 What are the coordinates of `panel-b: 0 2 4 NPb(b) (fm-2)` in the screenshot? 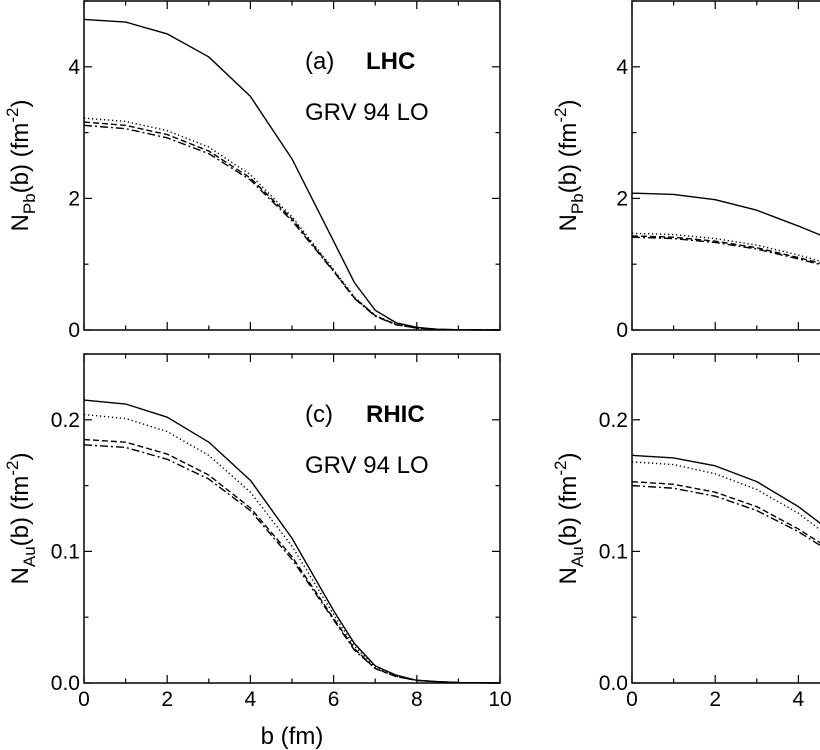 It's located at (685, 171).